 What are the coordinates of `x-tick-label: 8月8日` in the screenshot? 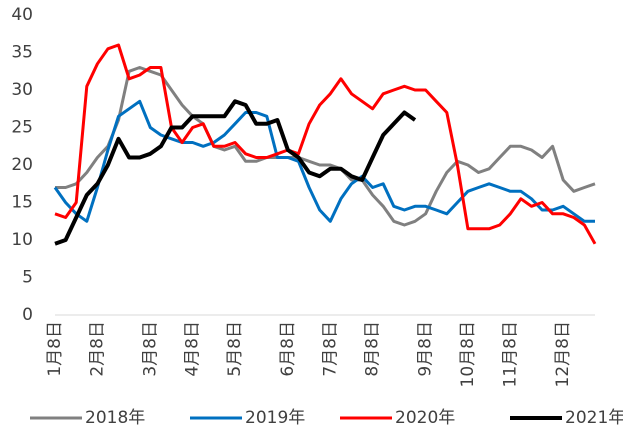 It's located at (373, 349).